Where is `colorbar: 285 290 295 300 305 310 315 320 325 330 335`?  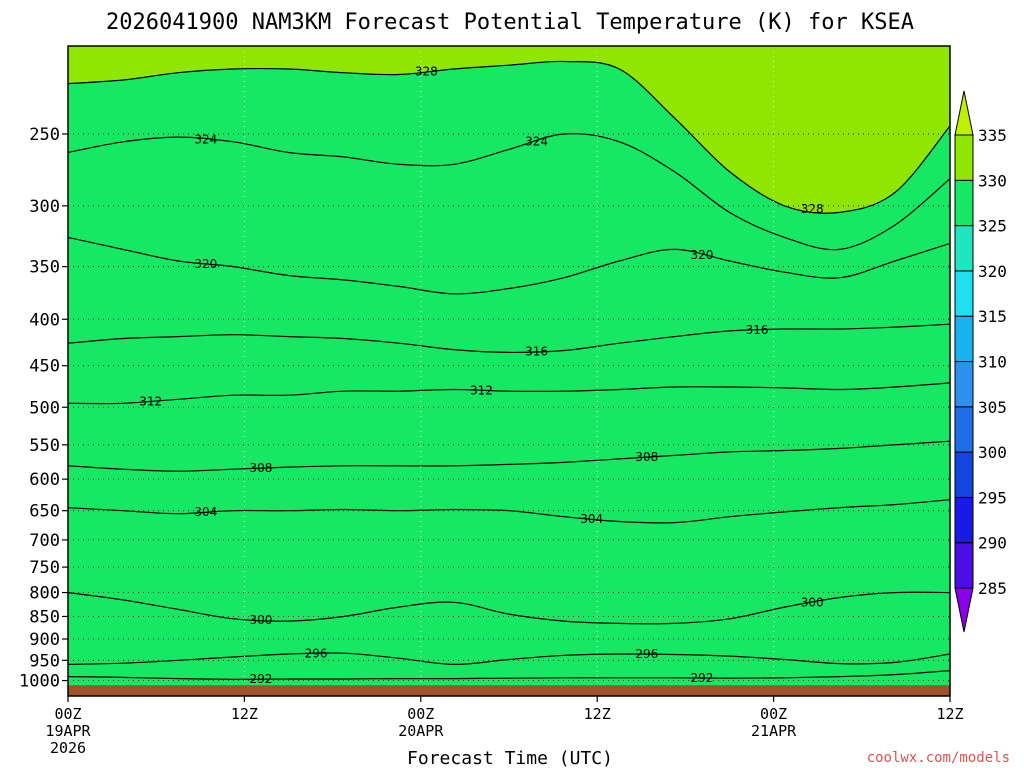
colorbar: 285 290 295 300 305 310 315 320 325 330 335 is located at coordinates (980, 361).